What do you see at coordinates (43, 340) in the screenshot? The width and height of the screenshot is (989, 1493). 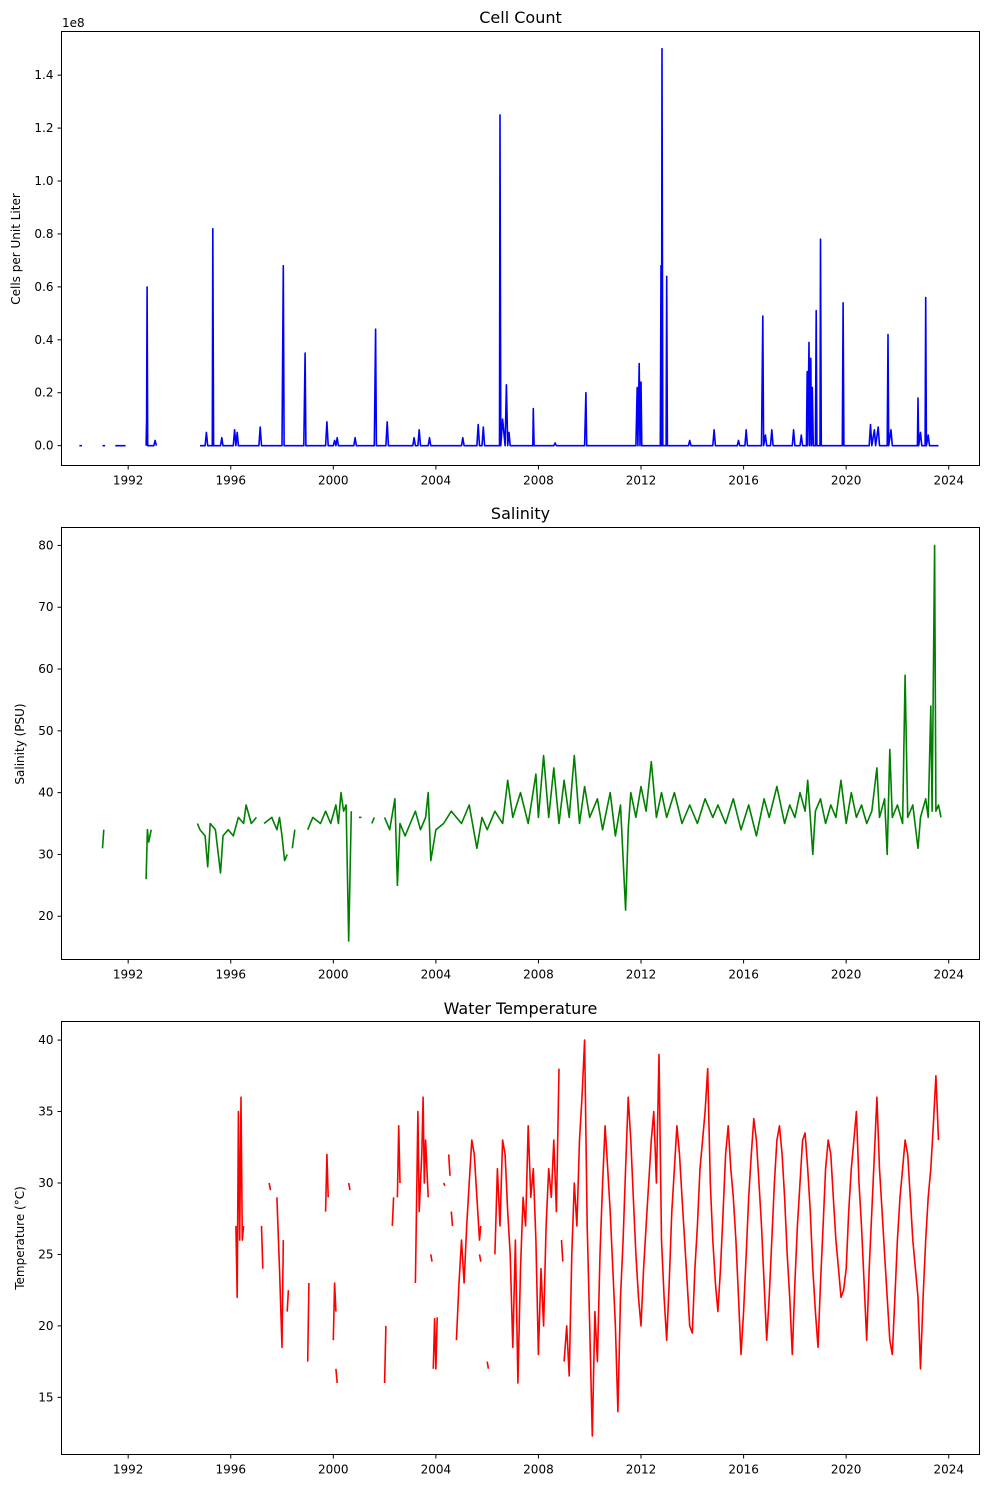 I see `y-tick-label: 0.4` at bounding box center [43, 340].